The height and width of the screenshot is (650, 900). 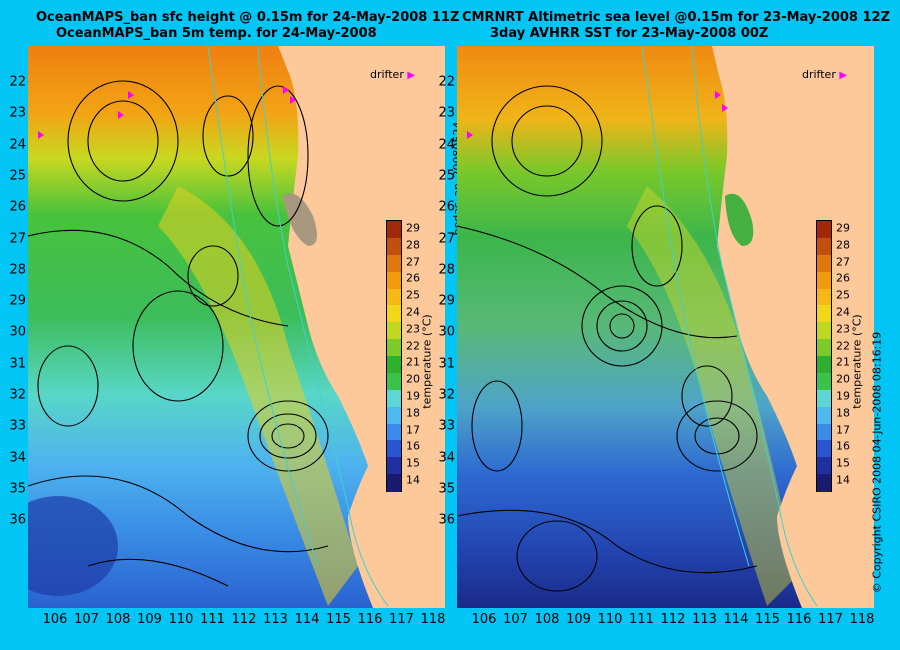 What do you see at coordinates (446, 176) in the screenshot?
I see `right-lat-tick-25: 25` at bounding box center [446, 176].